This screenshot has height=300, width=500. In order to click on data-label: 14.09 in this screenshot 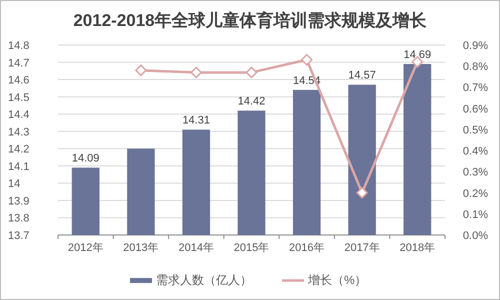, I will do `click(86, 158)`.